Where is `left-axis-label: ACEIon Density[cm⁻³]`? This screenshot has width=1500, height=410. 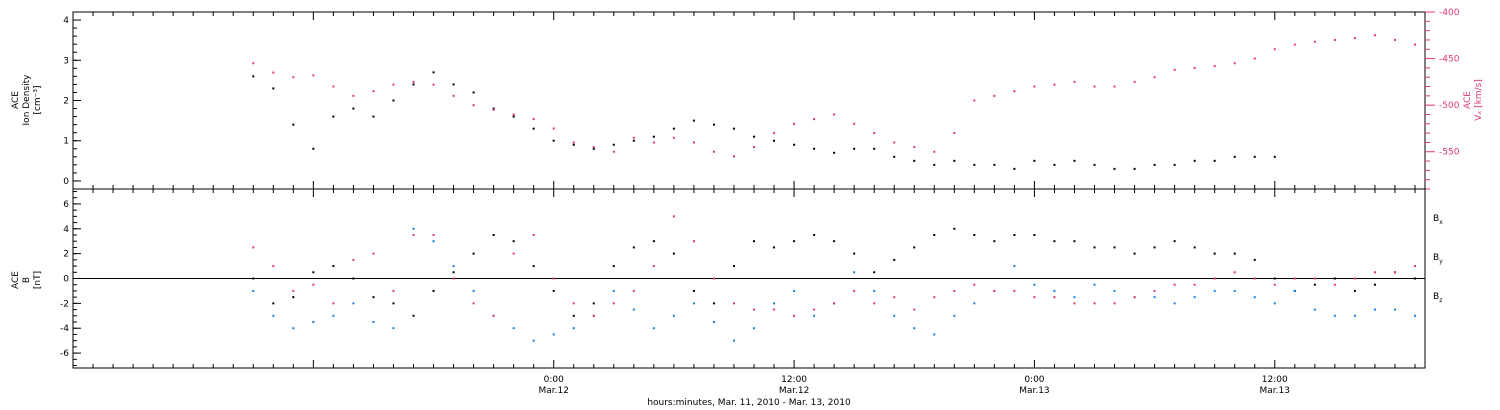
left-axis-label: ACEIon Density[cm⁻³] is located at coordinates (27, 100).